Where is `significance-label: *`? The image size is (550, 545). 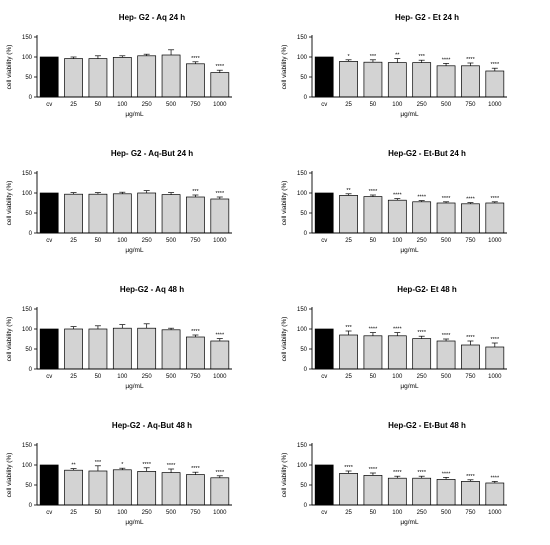
significance-label: * is located at coordinates (122, 465).